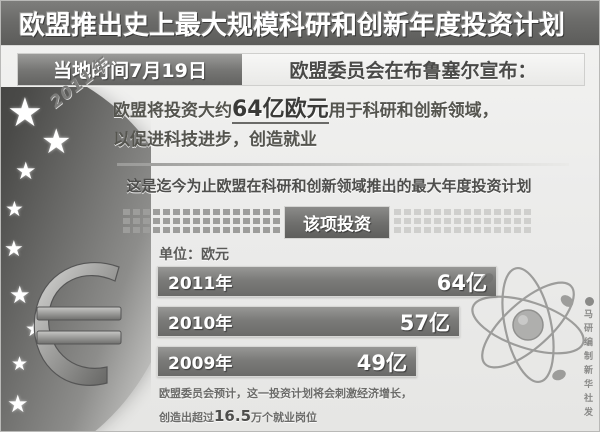 Image resolution: width=600 pixels, height=432 pixels. I want to click on credit-char: 华, so click(588, 384).